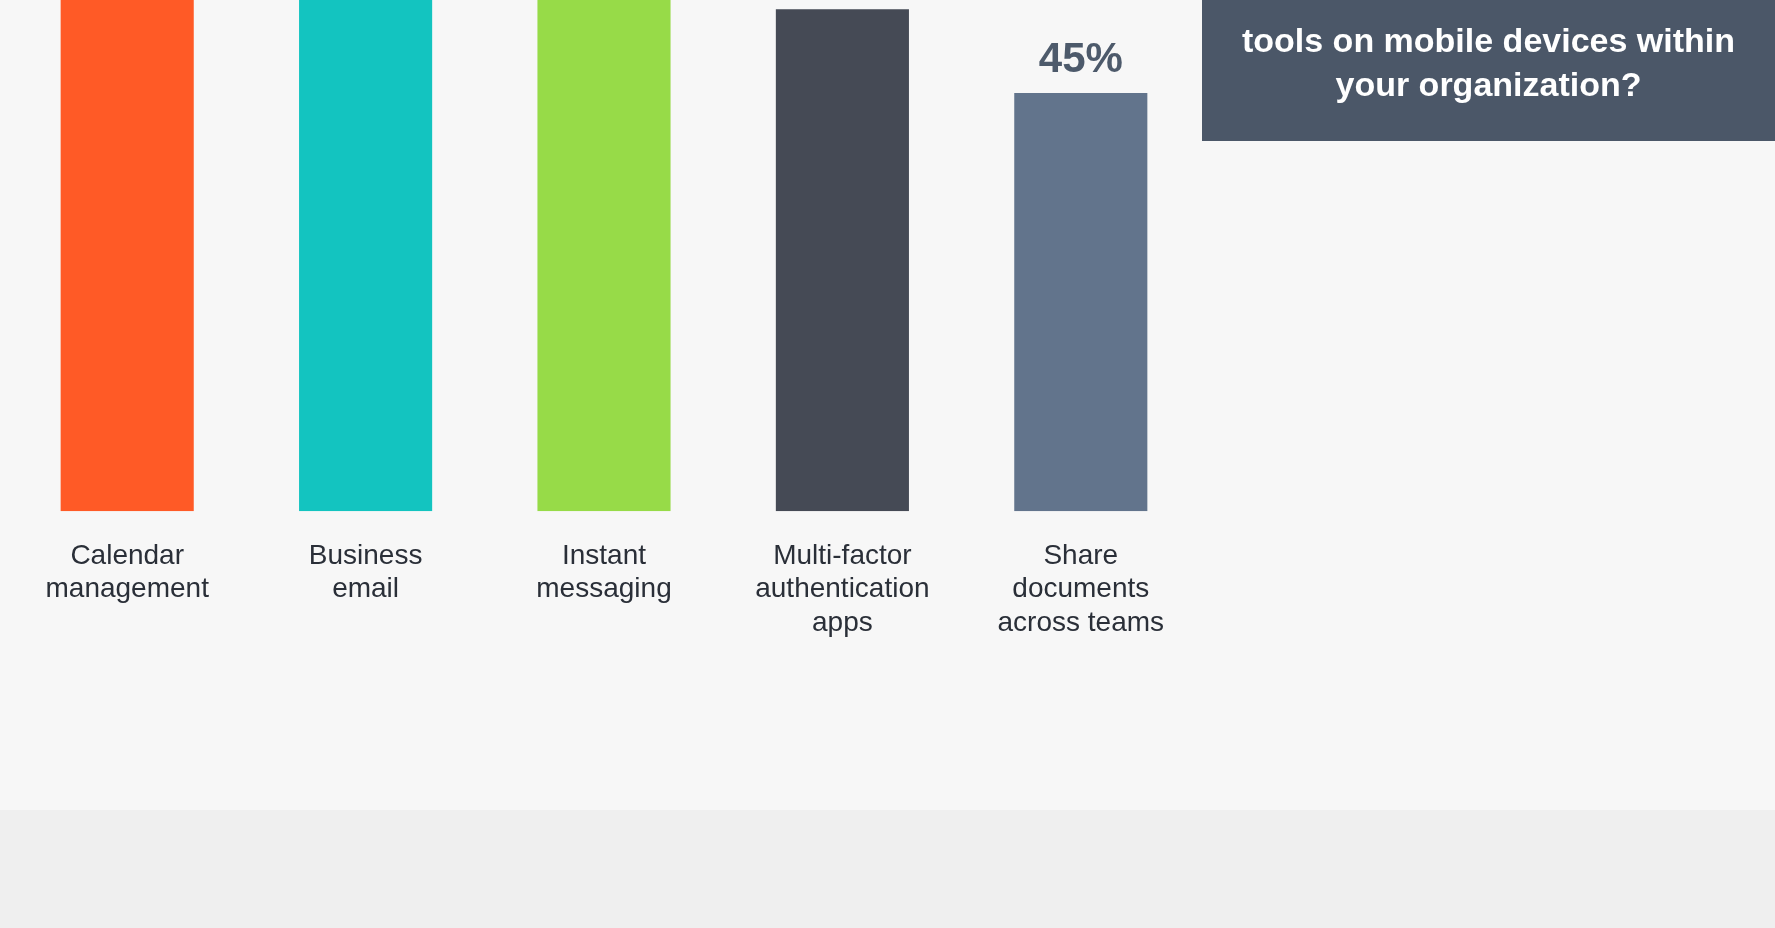  What do you see at coordinates (365, 571) in the screenshot?
I see `x-tick-label: Business email` at bounding box center [365, 571].